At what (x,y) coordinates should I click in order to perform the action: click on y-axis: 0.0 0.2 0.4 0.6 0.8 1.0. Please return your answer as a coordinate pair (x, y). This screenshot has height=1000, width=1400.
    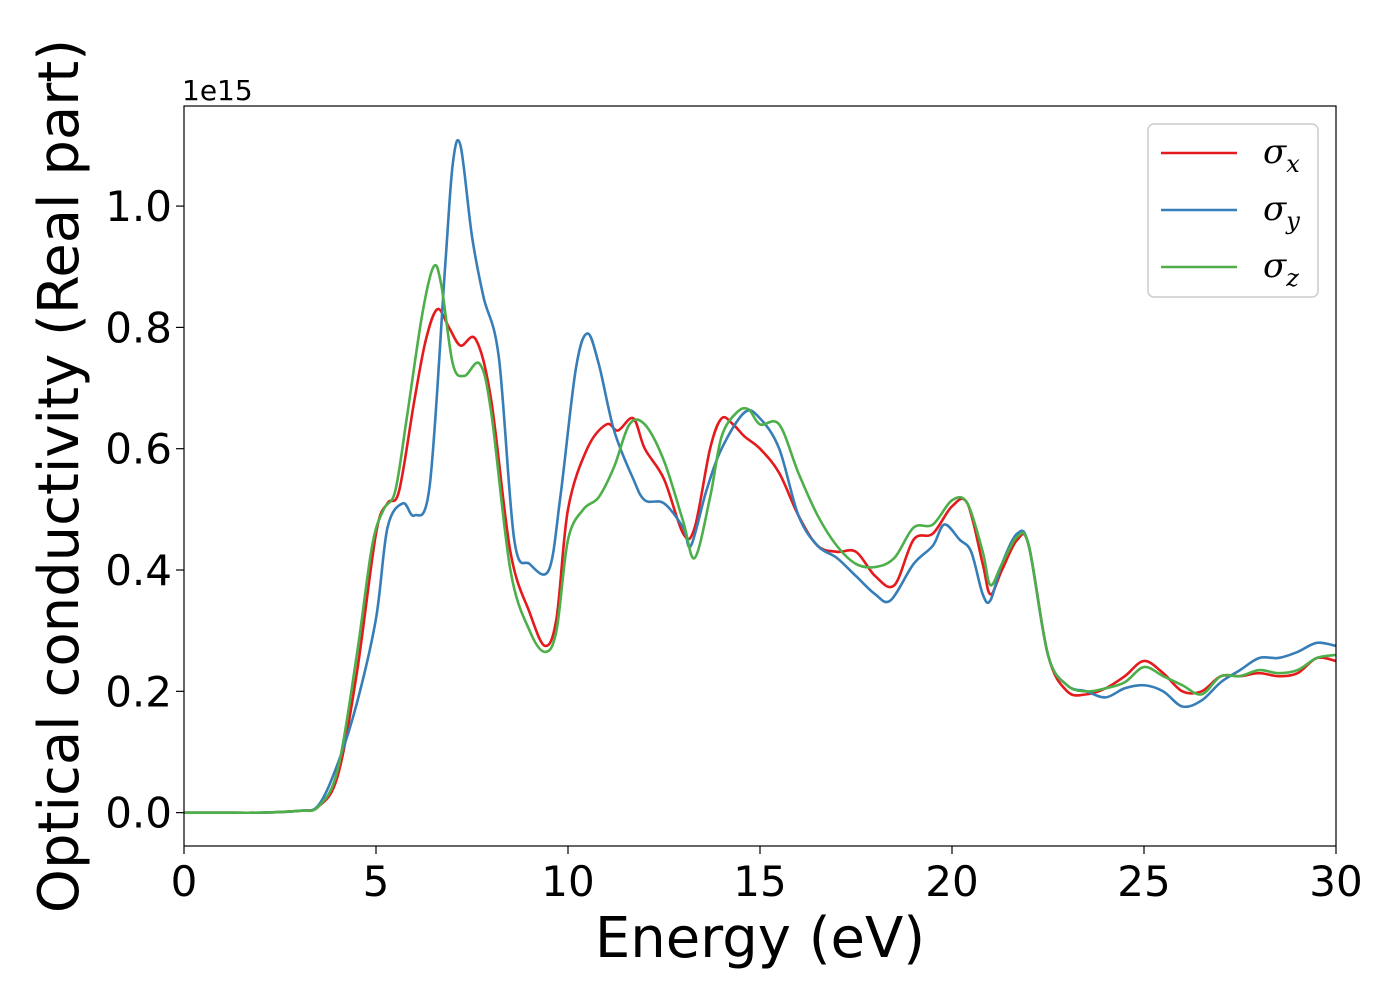
    Looking at the image, I should click on (144, 510).